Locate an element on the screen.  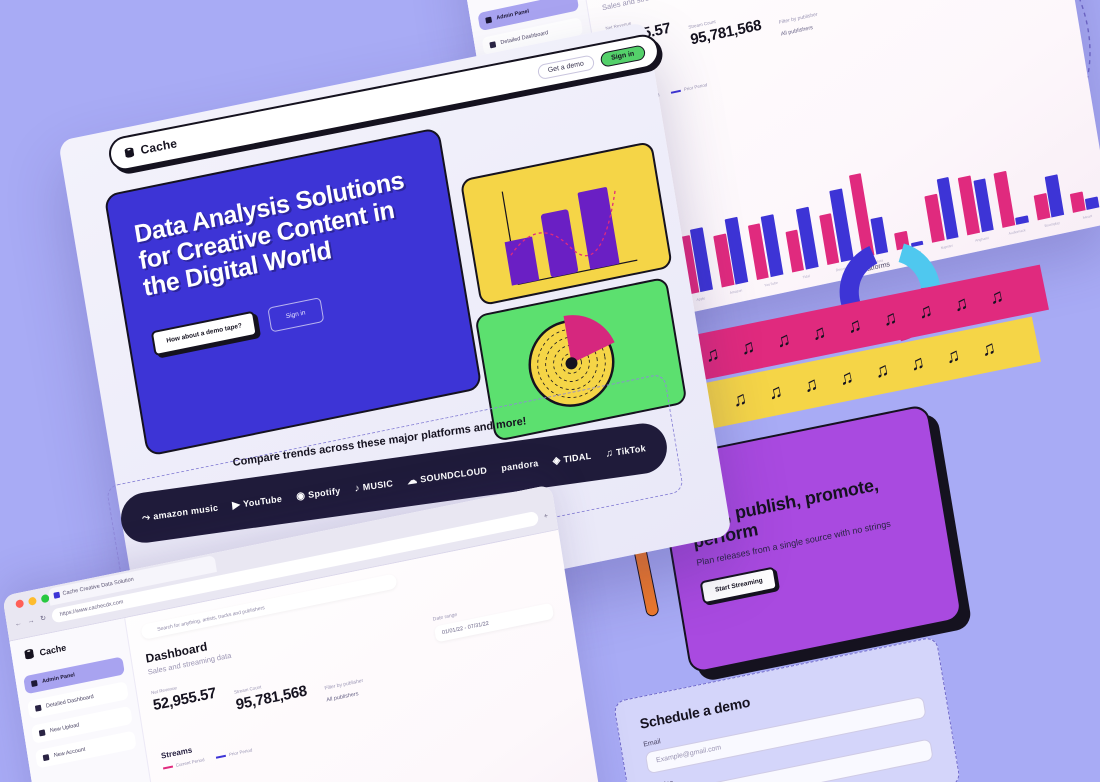
upload-icon is located at coordinates (42, 733).